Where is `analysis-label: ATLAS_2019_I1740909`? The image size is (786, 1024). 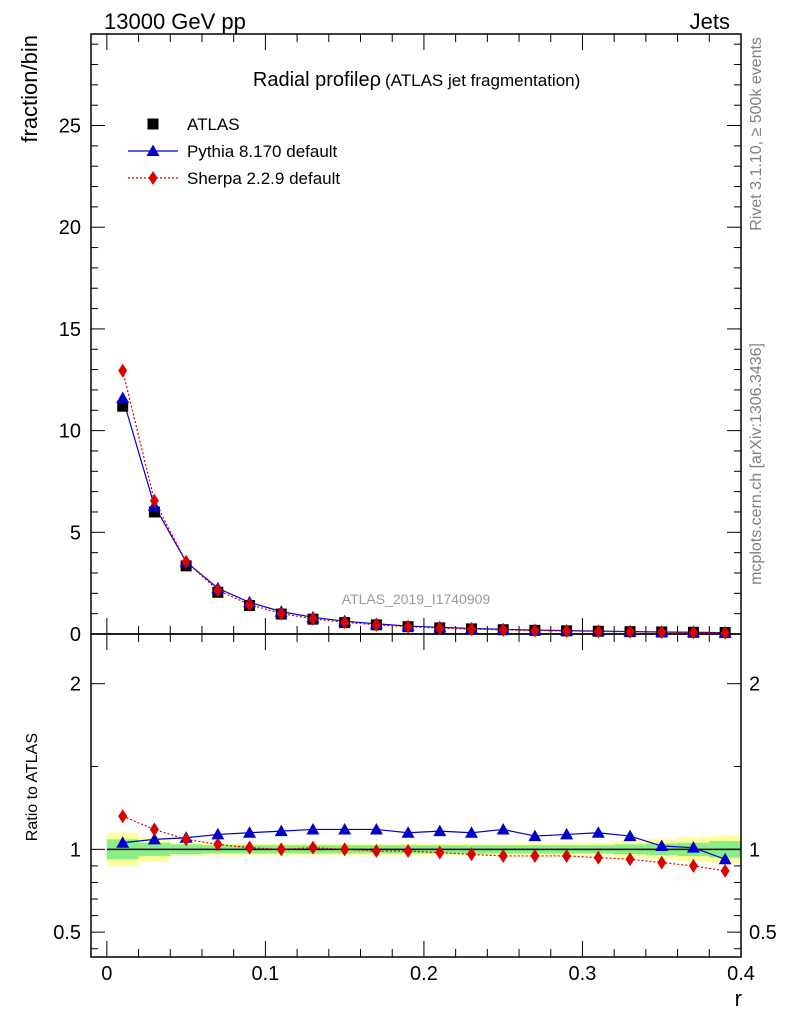 analysis-label: ATLAS_2019_I1740909 is located at coordinates (416, 599).